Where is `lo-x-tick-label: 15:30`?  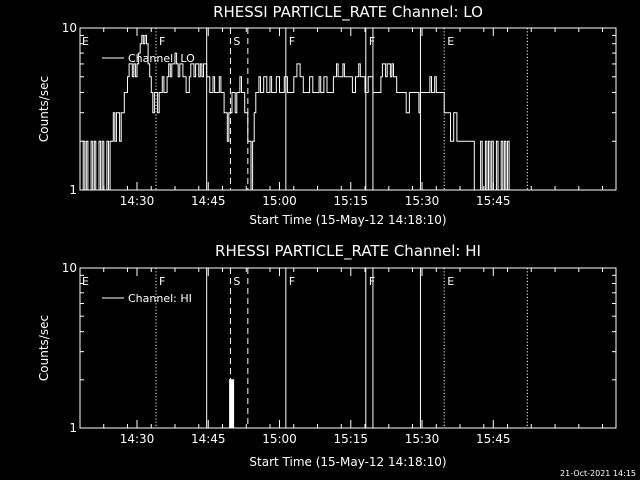 lo-x-tick-label: 15:30 is located at coordinates (422, 201).